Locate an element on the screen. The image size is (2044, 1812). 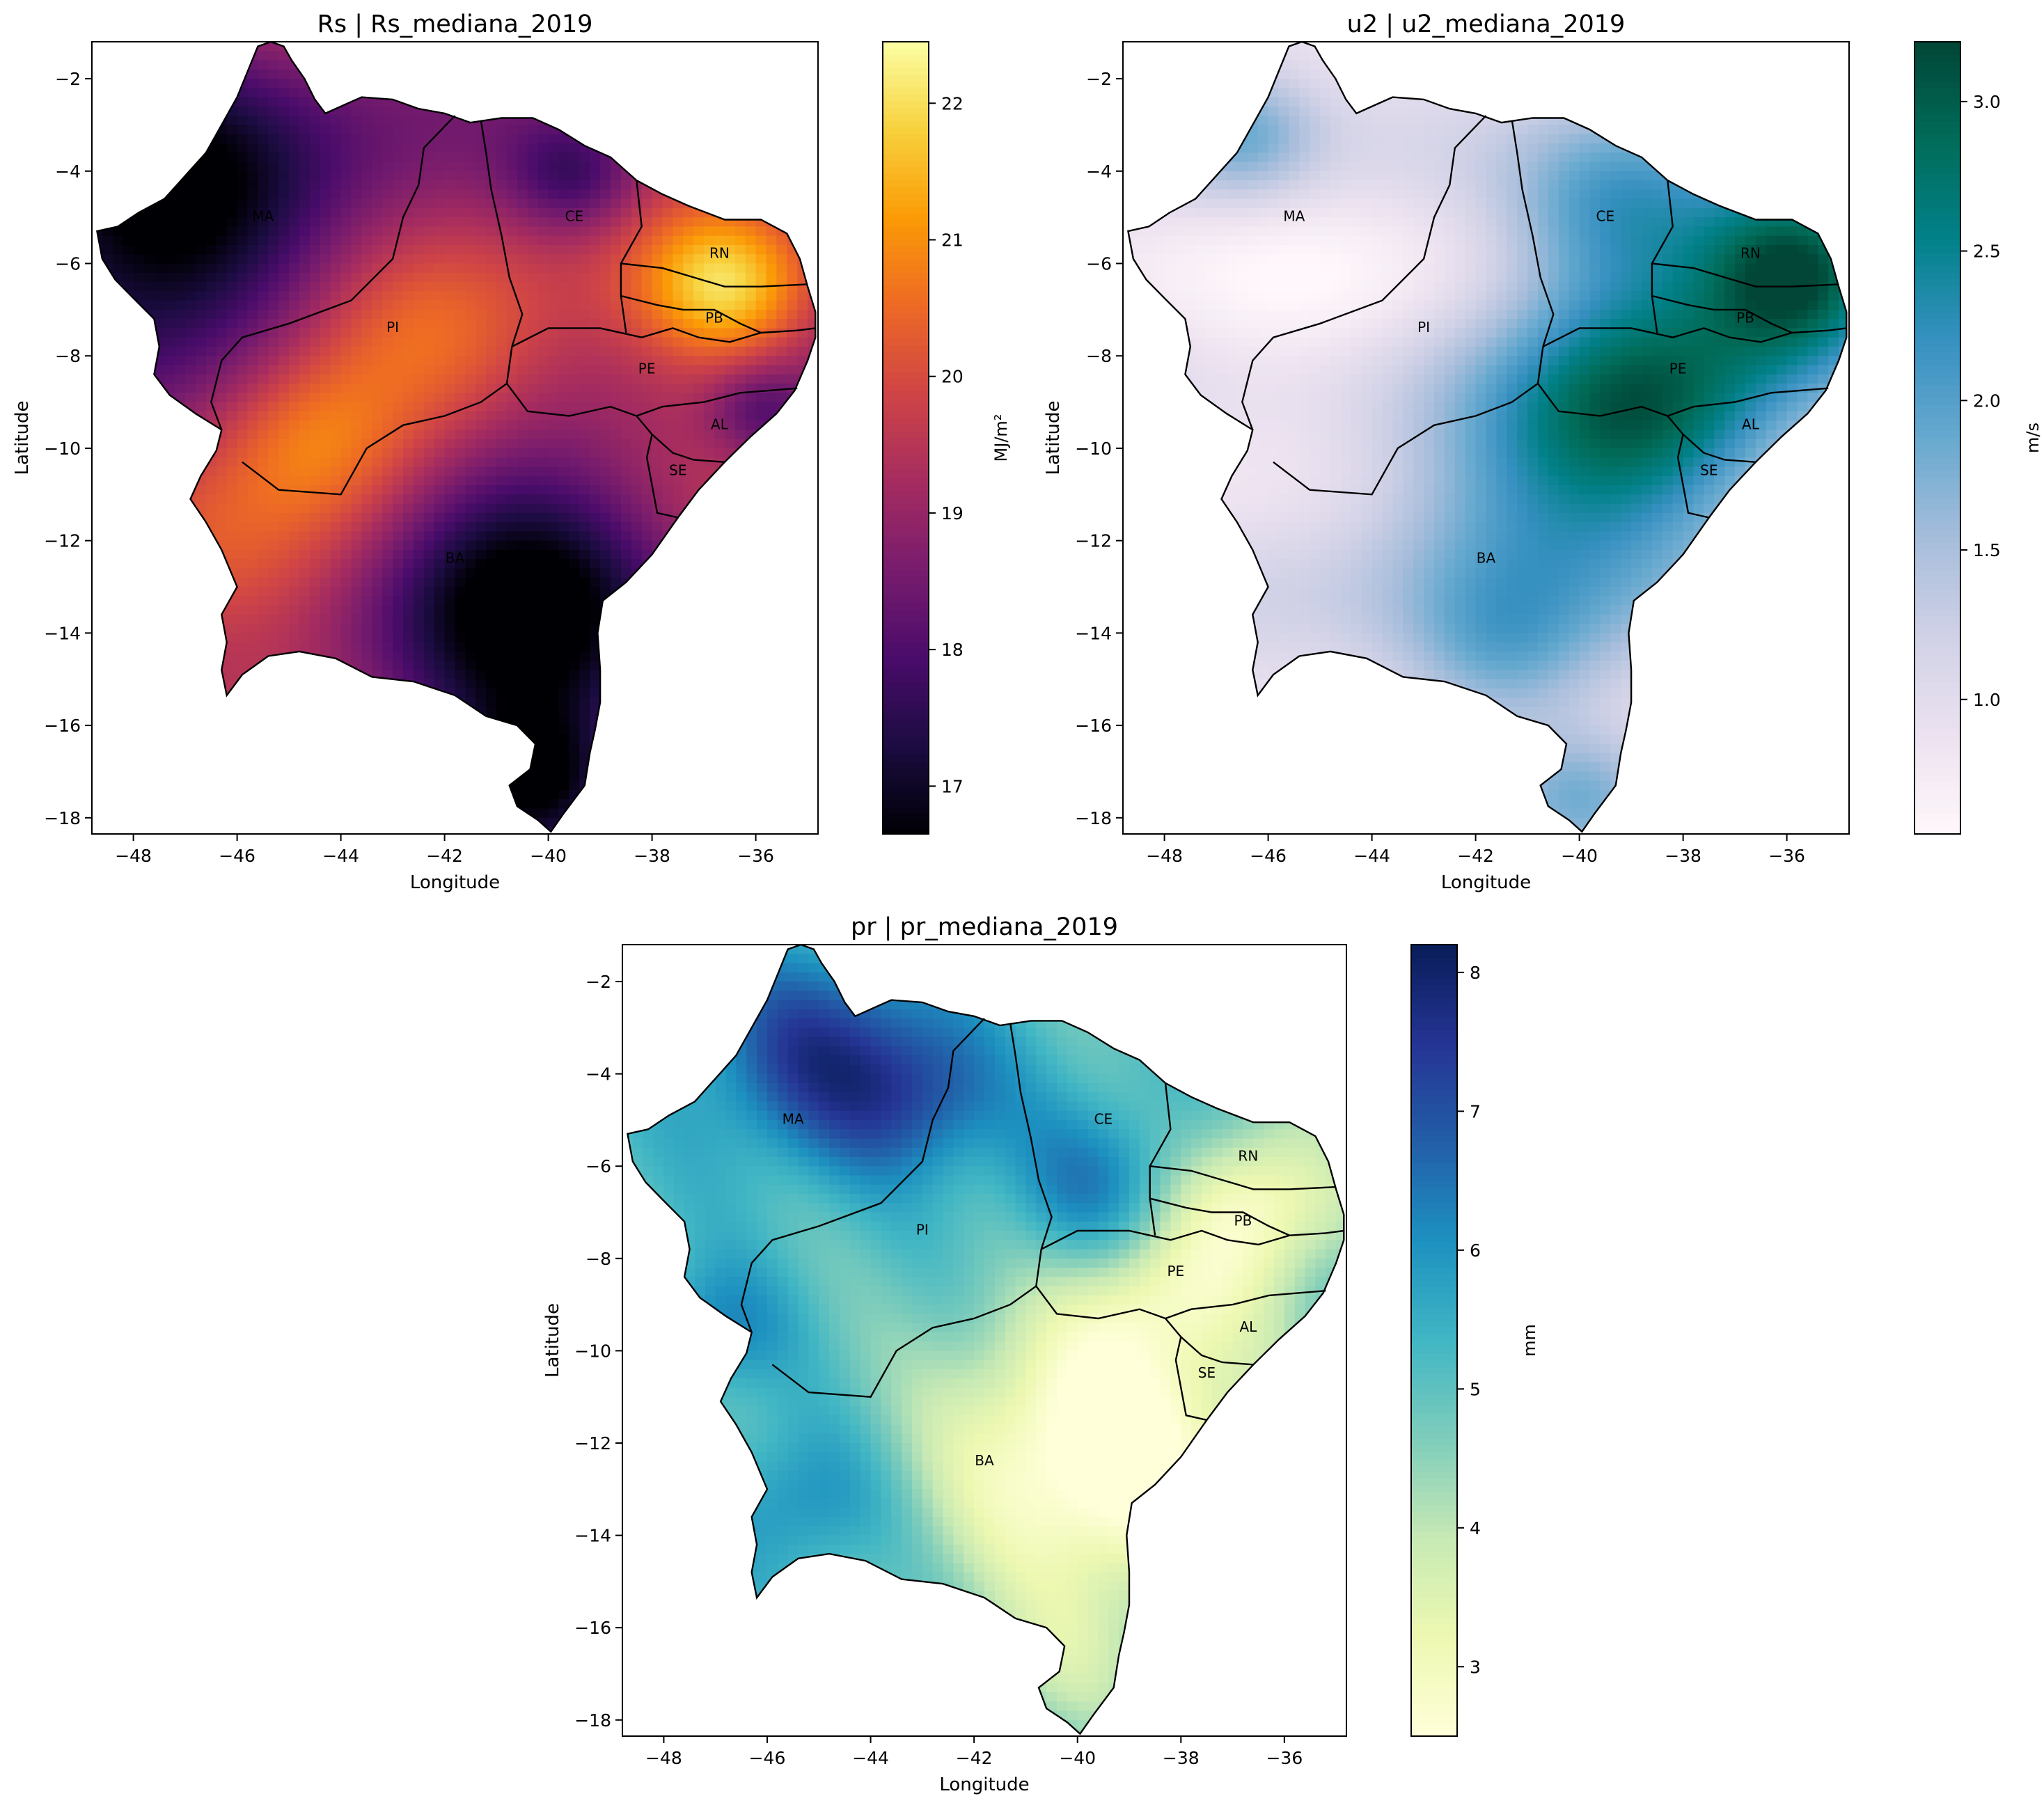
y-tick-label: −18 is located at coordinates (1093, 818).